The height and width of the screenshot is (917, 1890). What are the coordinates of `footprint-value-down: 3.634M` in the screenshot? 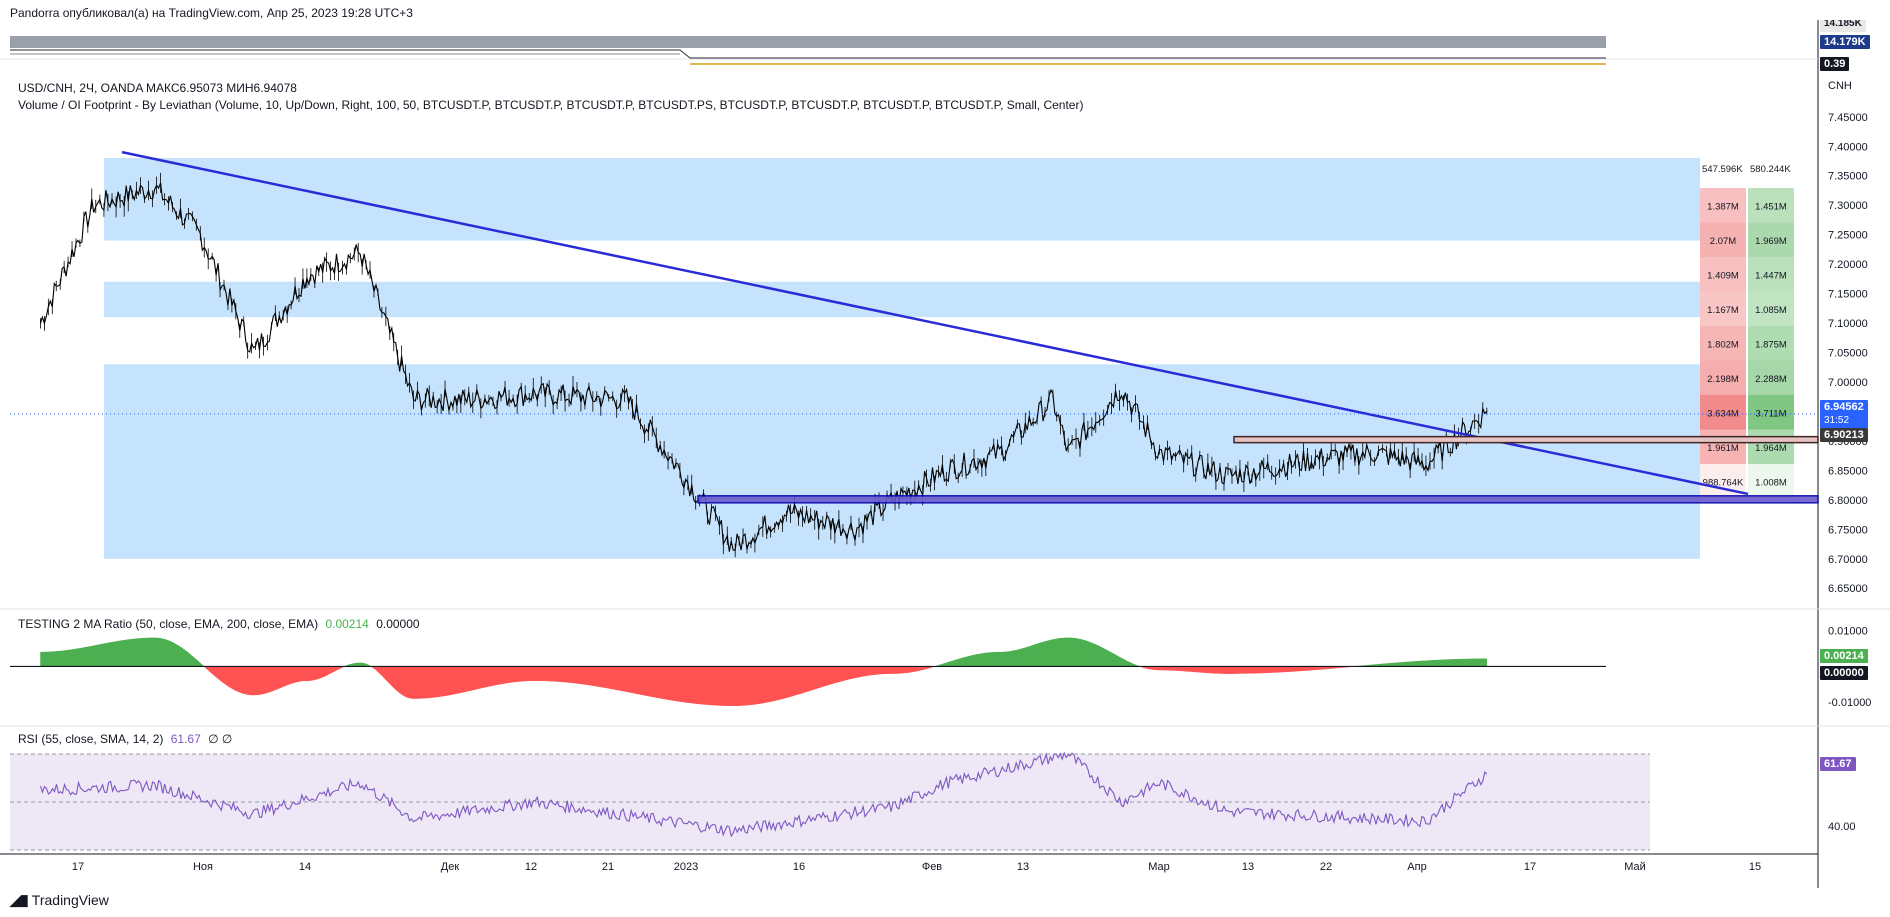 It's located at (1723, 413).